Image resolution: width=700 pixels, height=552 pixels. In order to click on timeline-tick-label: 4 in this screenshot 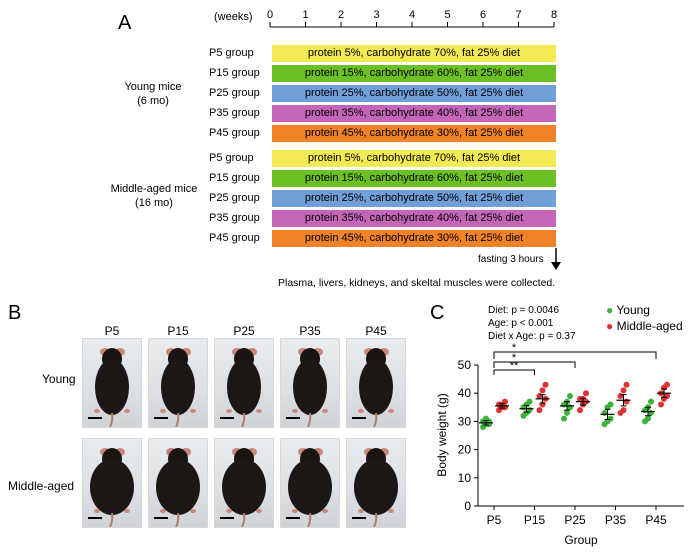, I will do `click(412, 15)`.